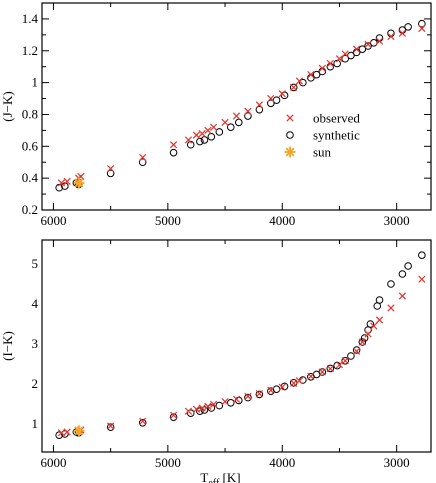  What do you see at coordinates (168, 462) in the screenshot?
I see `x-tick-label: 5000` at bounding box center [168, 462].